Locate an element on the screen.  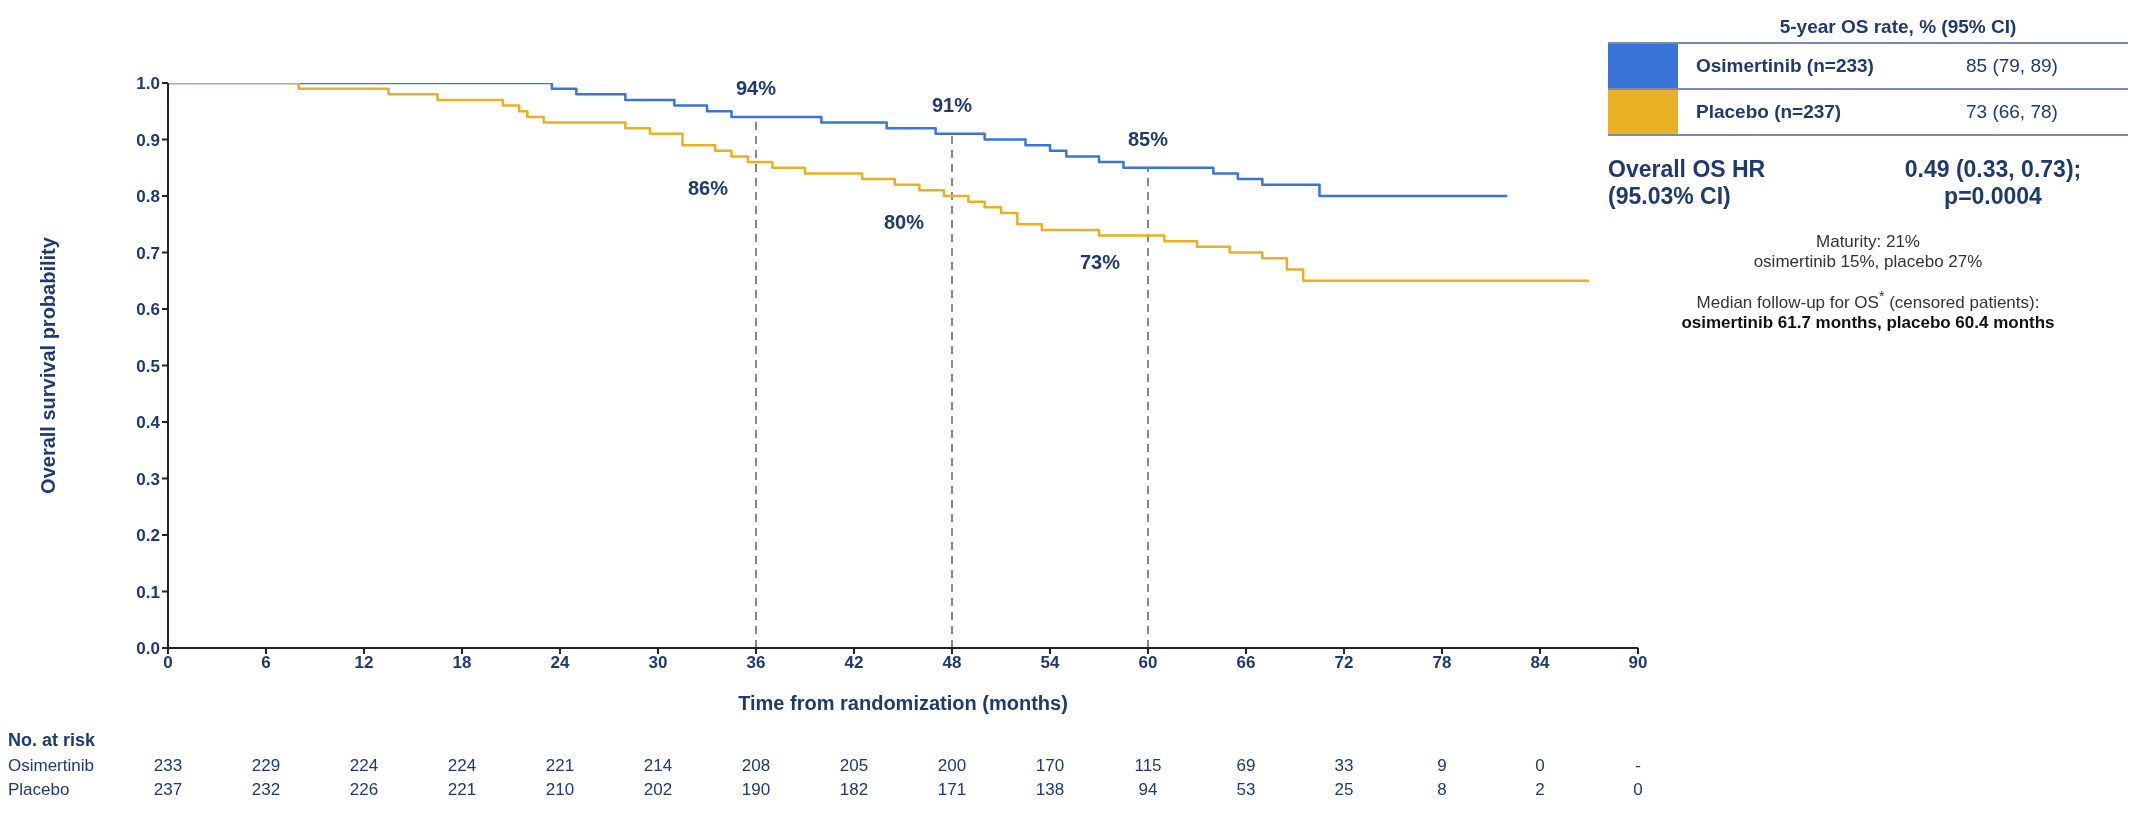
annotation: 73% is located at coordinates (1100, 261).